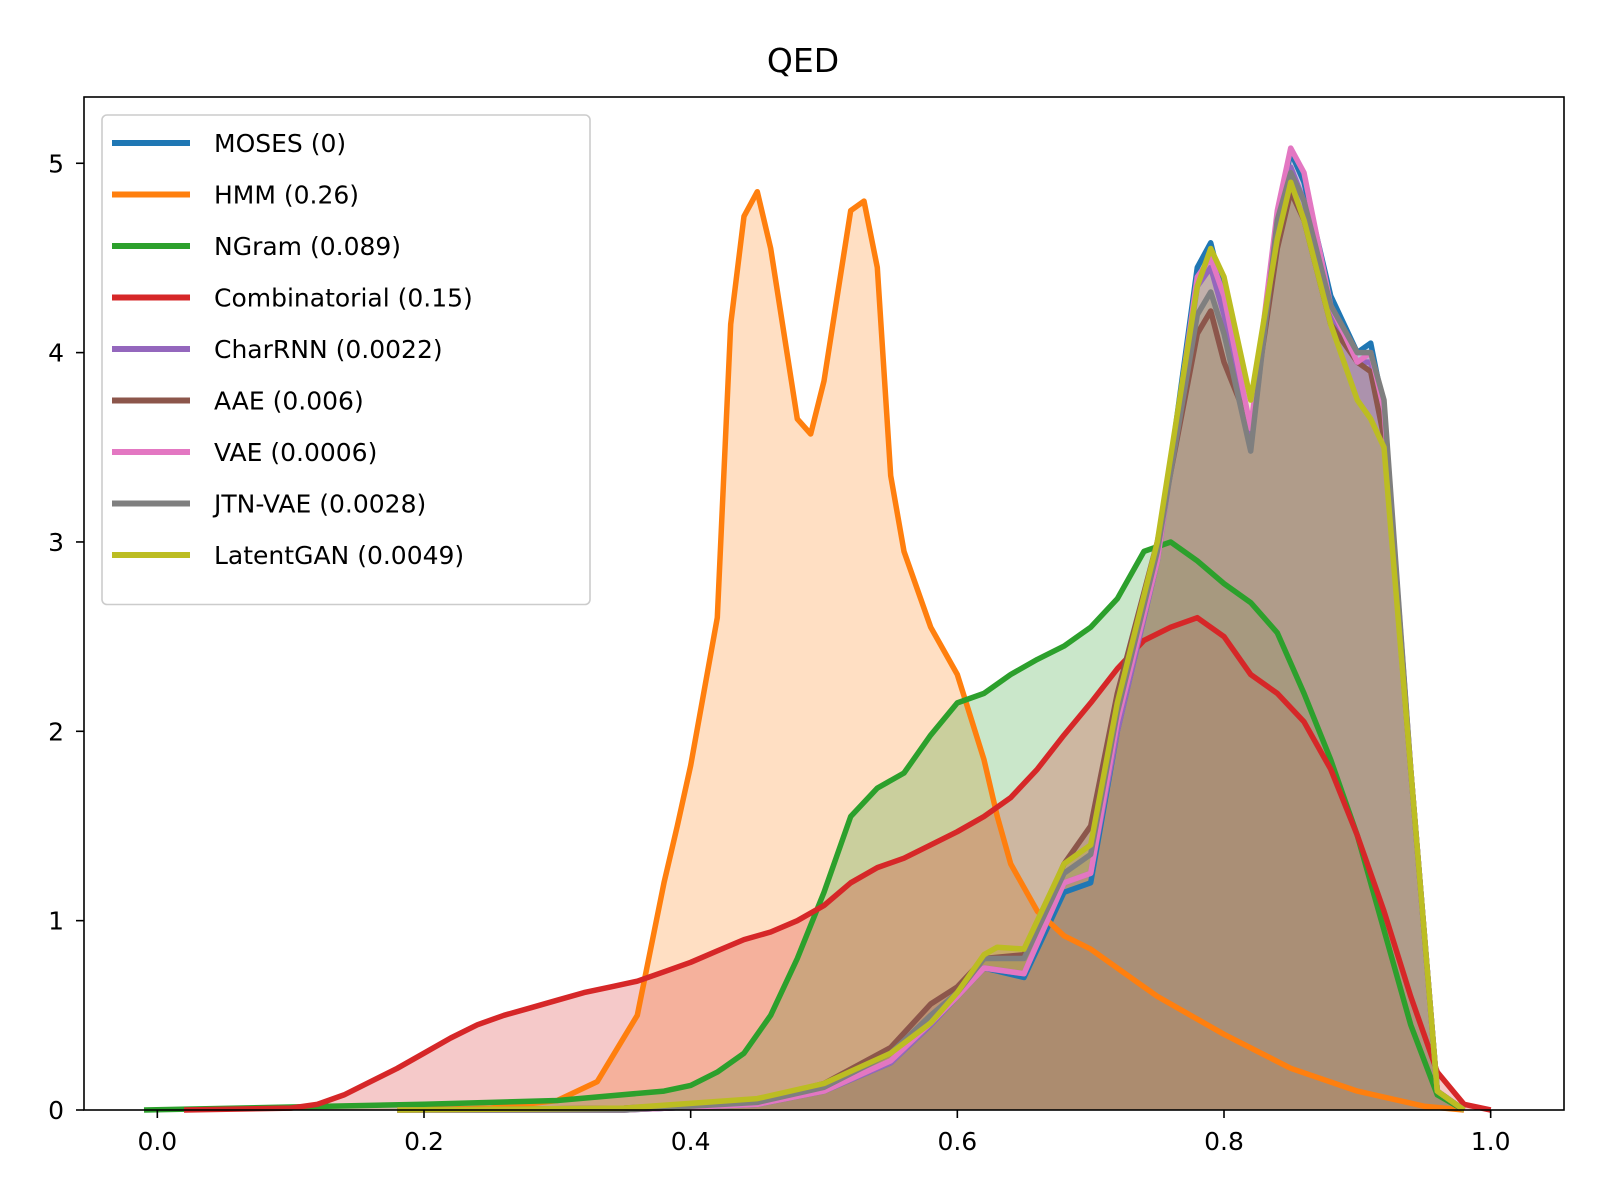  What do you see at coordinates (328, 349) in the screenshot?
I see `legend-label-4: CharRNN (0.0022)` at bounding box center [328, 349].